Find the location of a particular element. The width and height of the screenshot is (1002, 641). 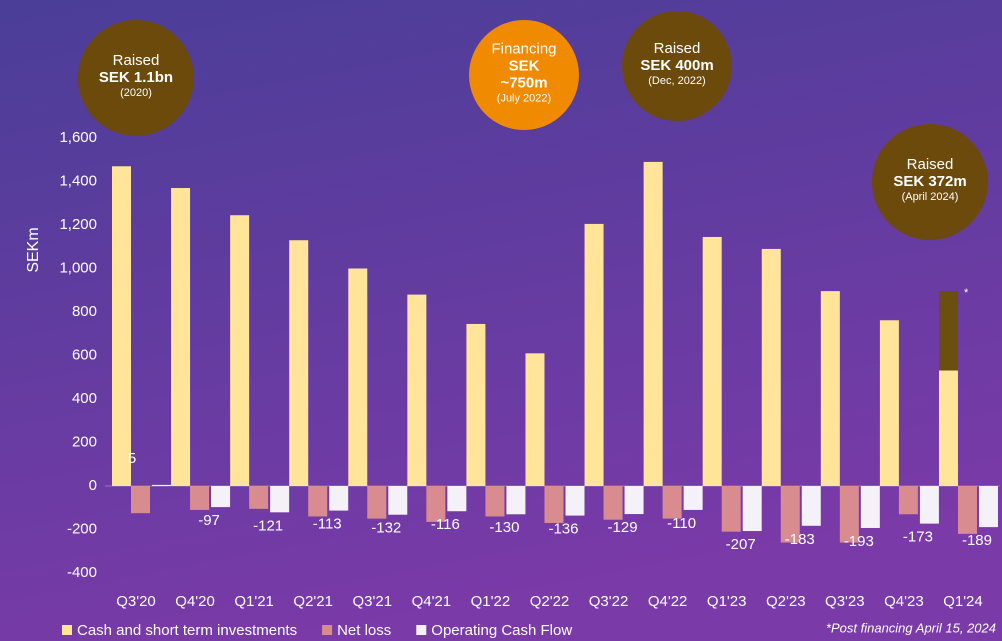

y-tick-label: 200 is located at coordinates (84, 441).